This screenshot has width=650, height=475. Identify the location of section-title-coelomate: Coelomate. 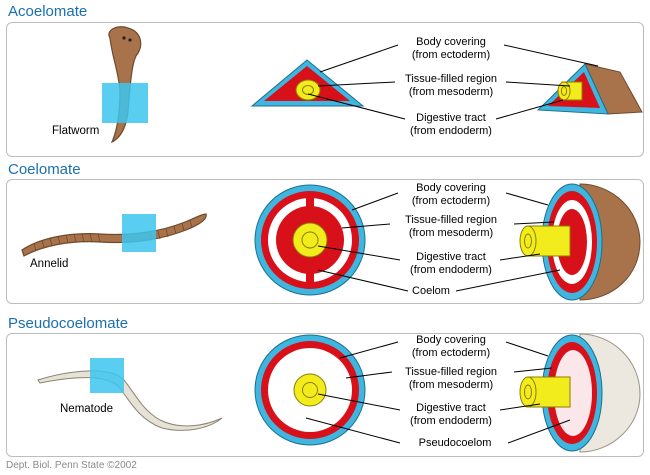
(44, 169).